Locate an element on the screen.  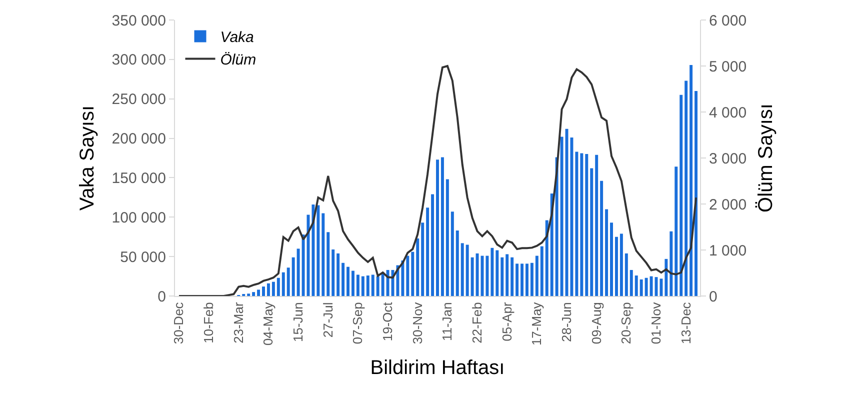
x-tick-label: 04-May is located at coordinates (268, 324).